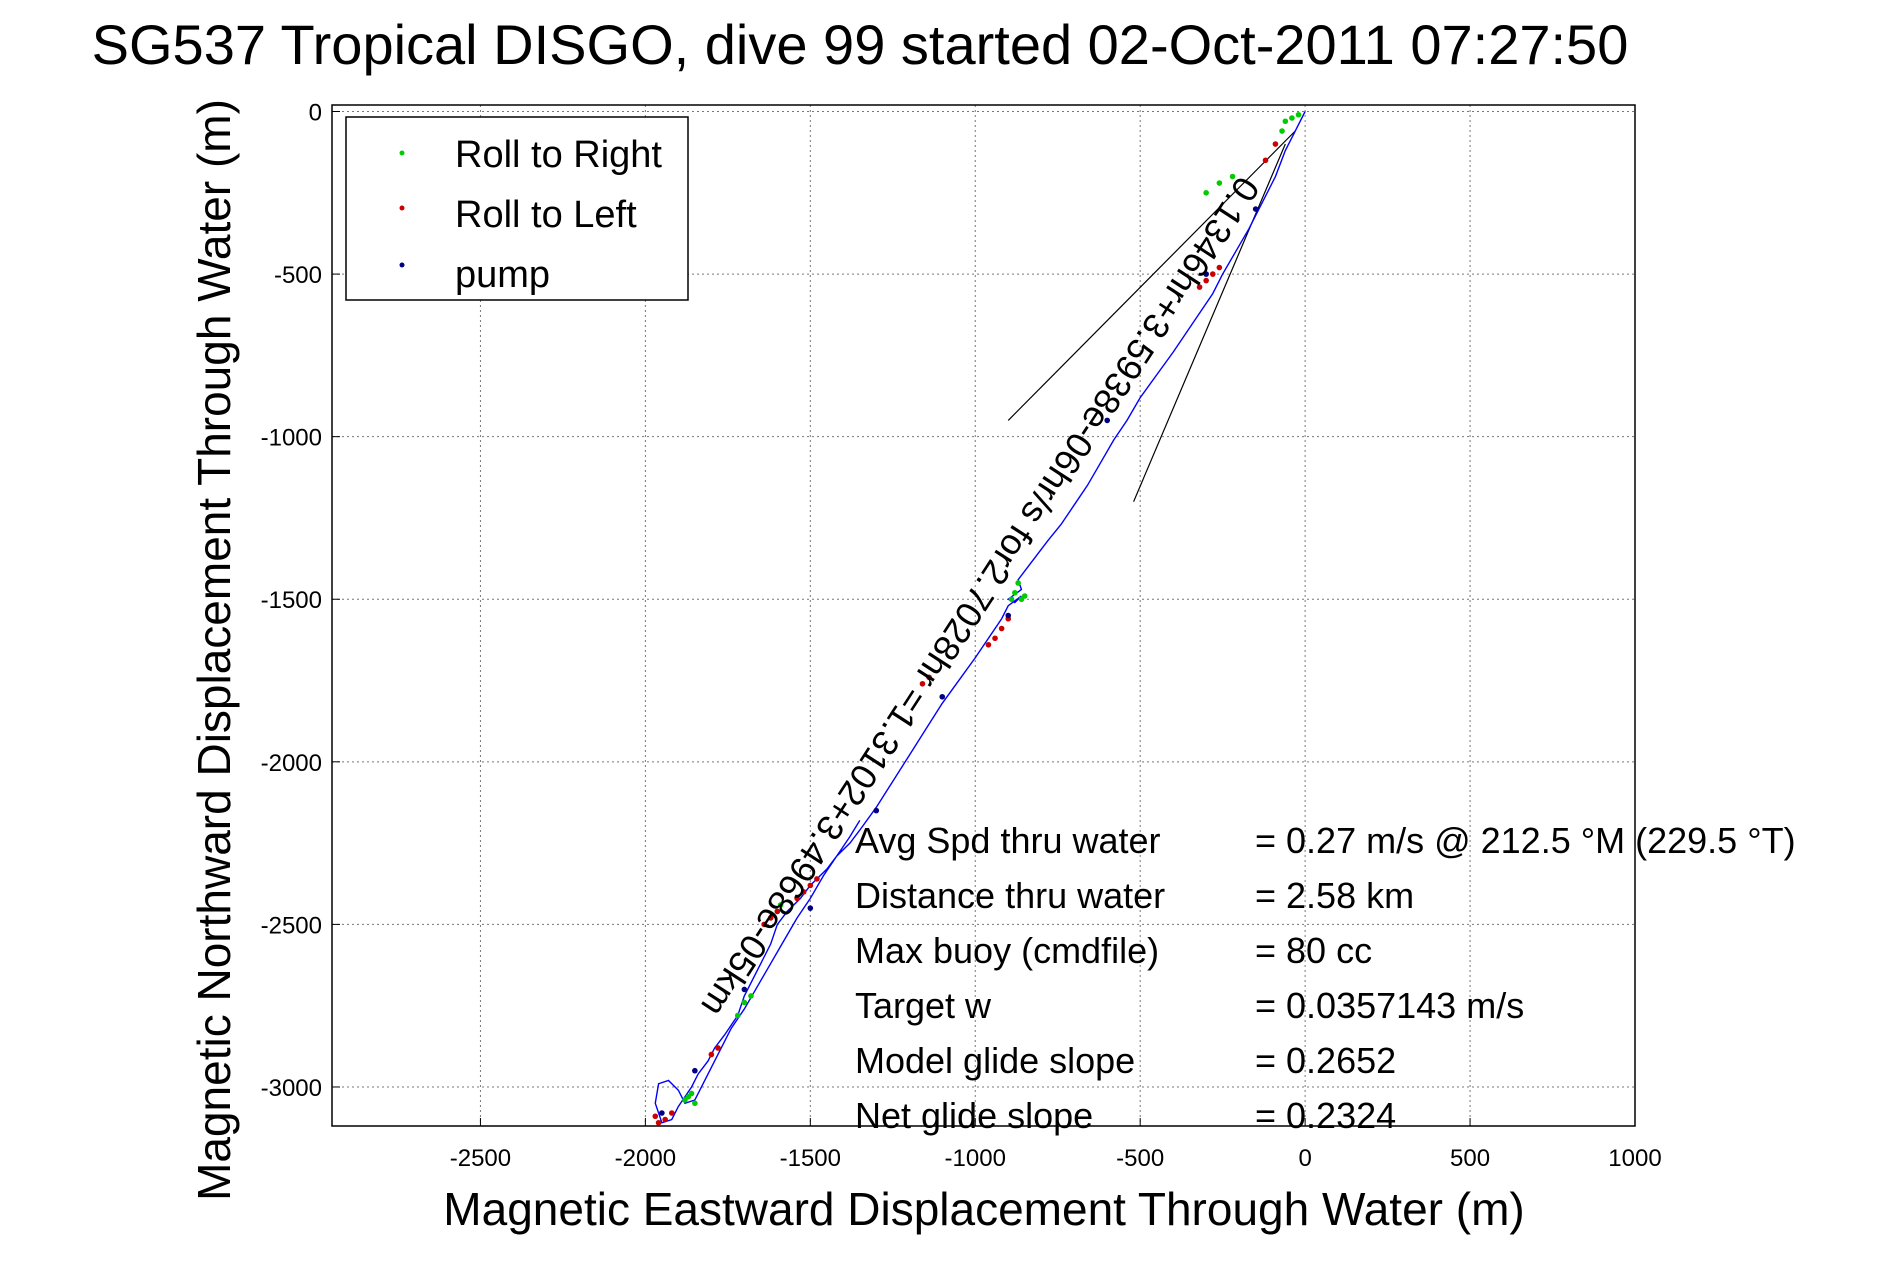  I want to click on legend-label-roll-left: Roll to Left, so click(546, 215).